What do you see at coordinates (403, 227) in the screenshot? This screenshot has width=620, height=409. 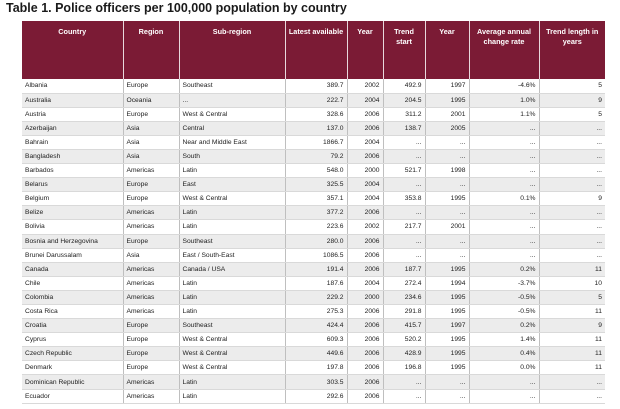 I see `table-cell: 217.7` at bounding box center [403, 227].